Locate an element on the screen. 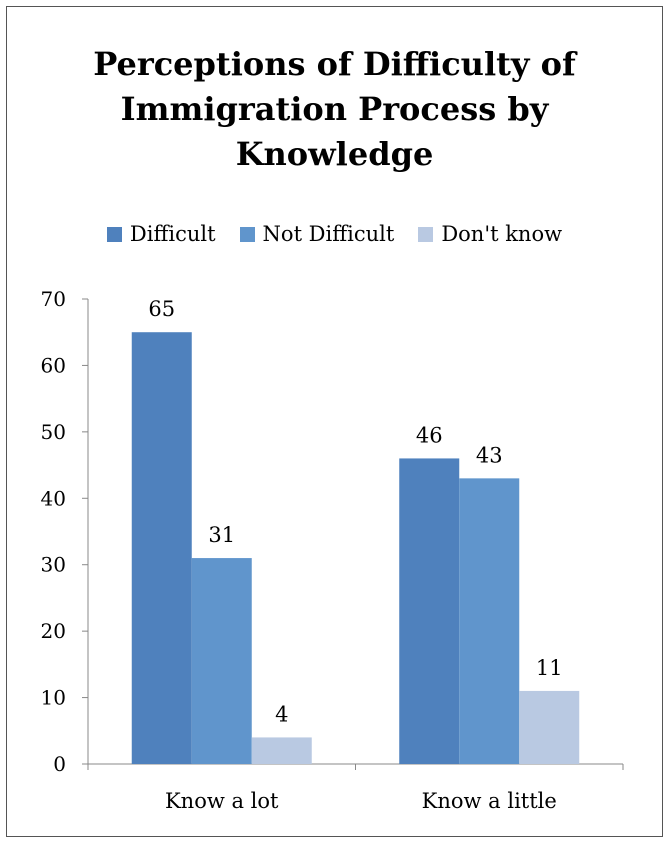 The width and height of the screenshot is (669, 845). data-label: 4 is located at coordinates (281, 714).